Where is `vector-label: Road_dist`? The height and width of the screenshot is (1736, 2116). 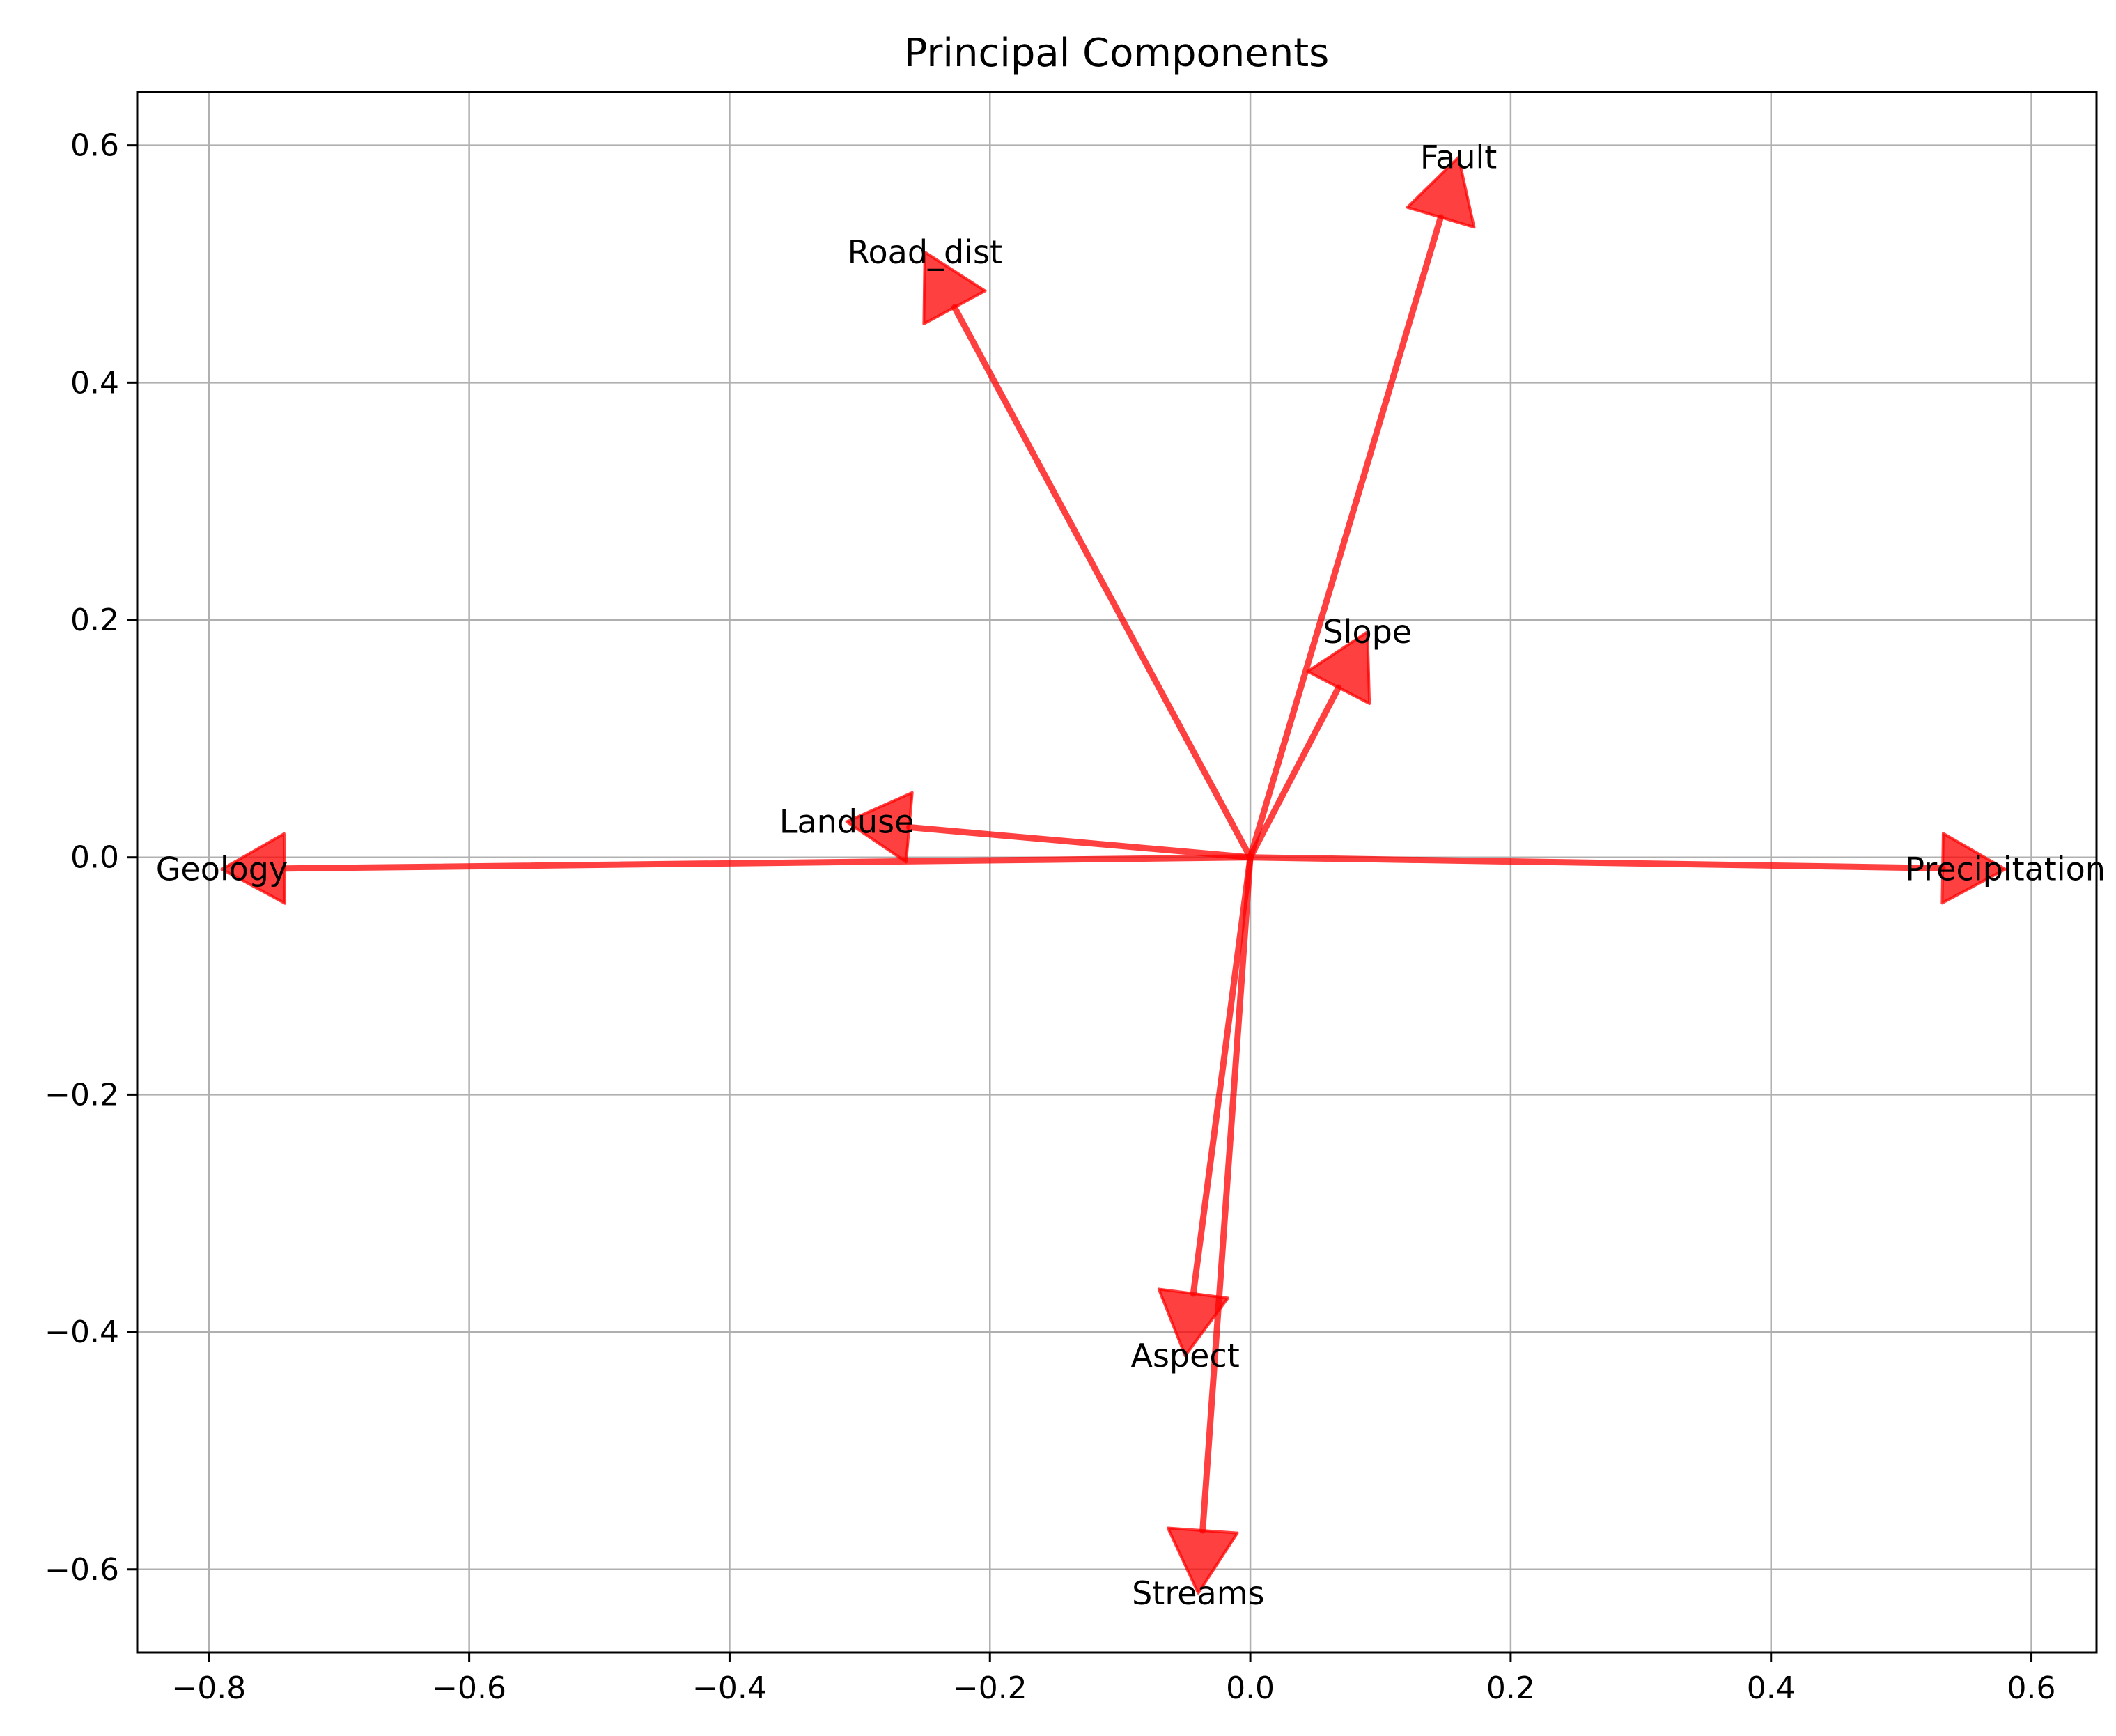
vector-label: Road_dist is located at coordinates (925, 252).